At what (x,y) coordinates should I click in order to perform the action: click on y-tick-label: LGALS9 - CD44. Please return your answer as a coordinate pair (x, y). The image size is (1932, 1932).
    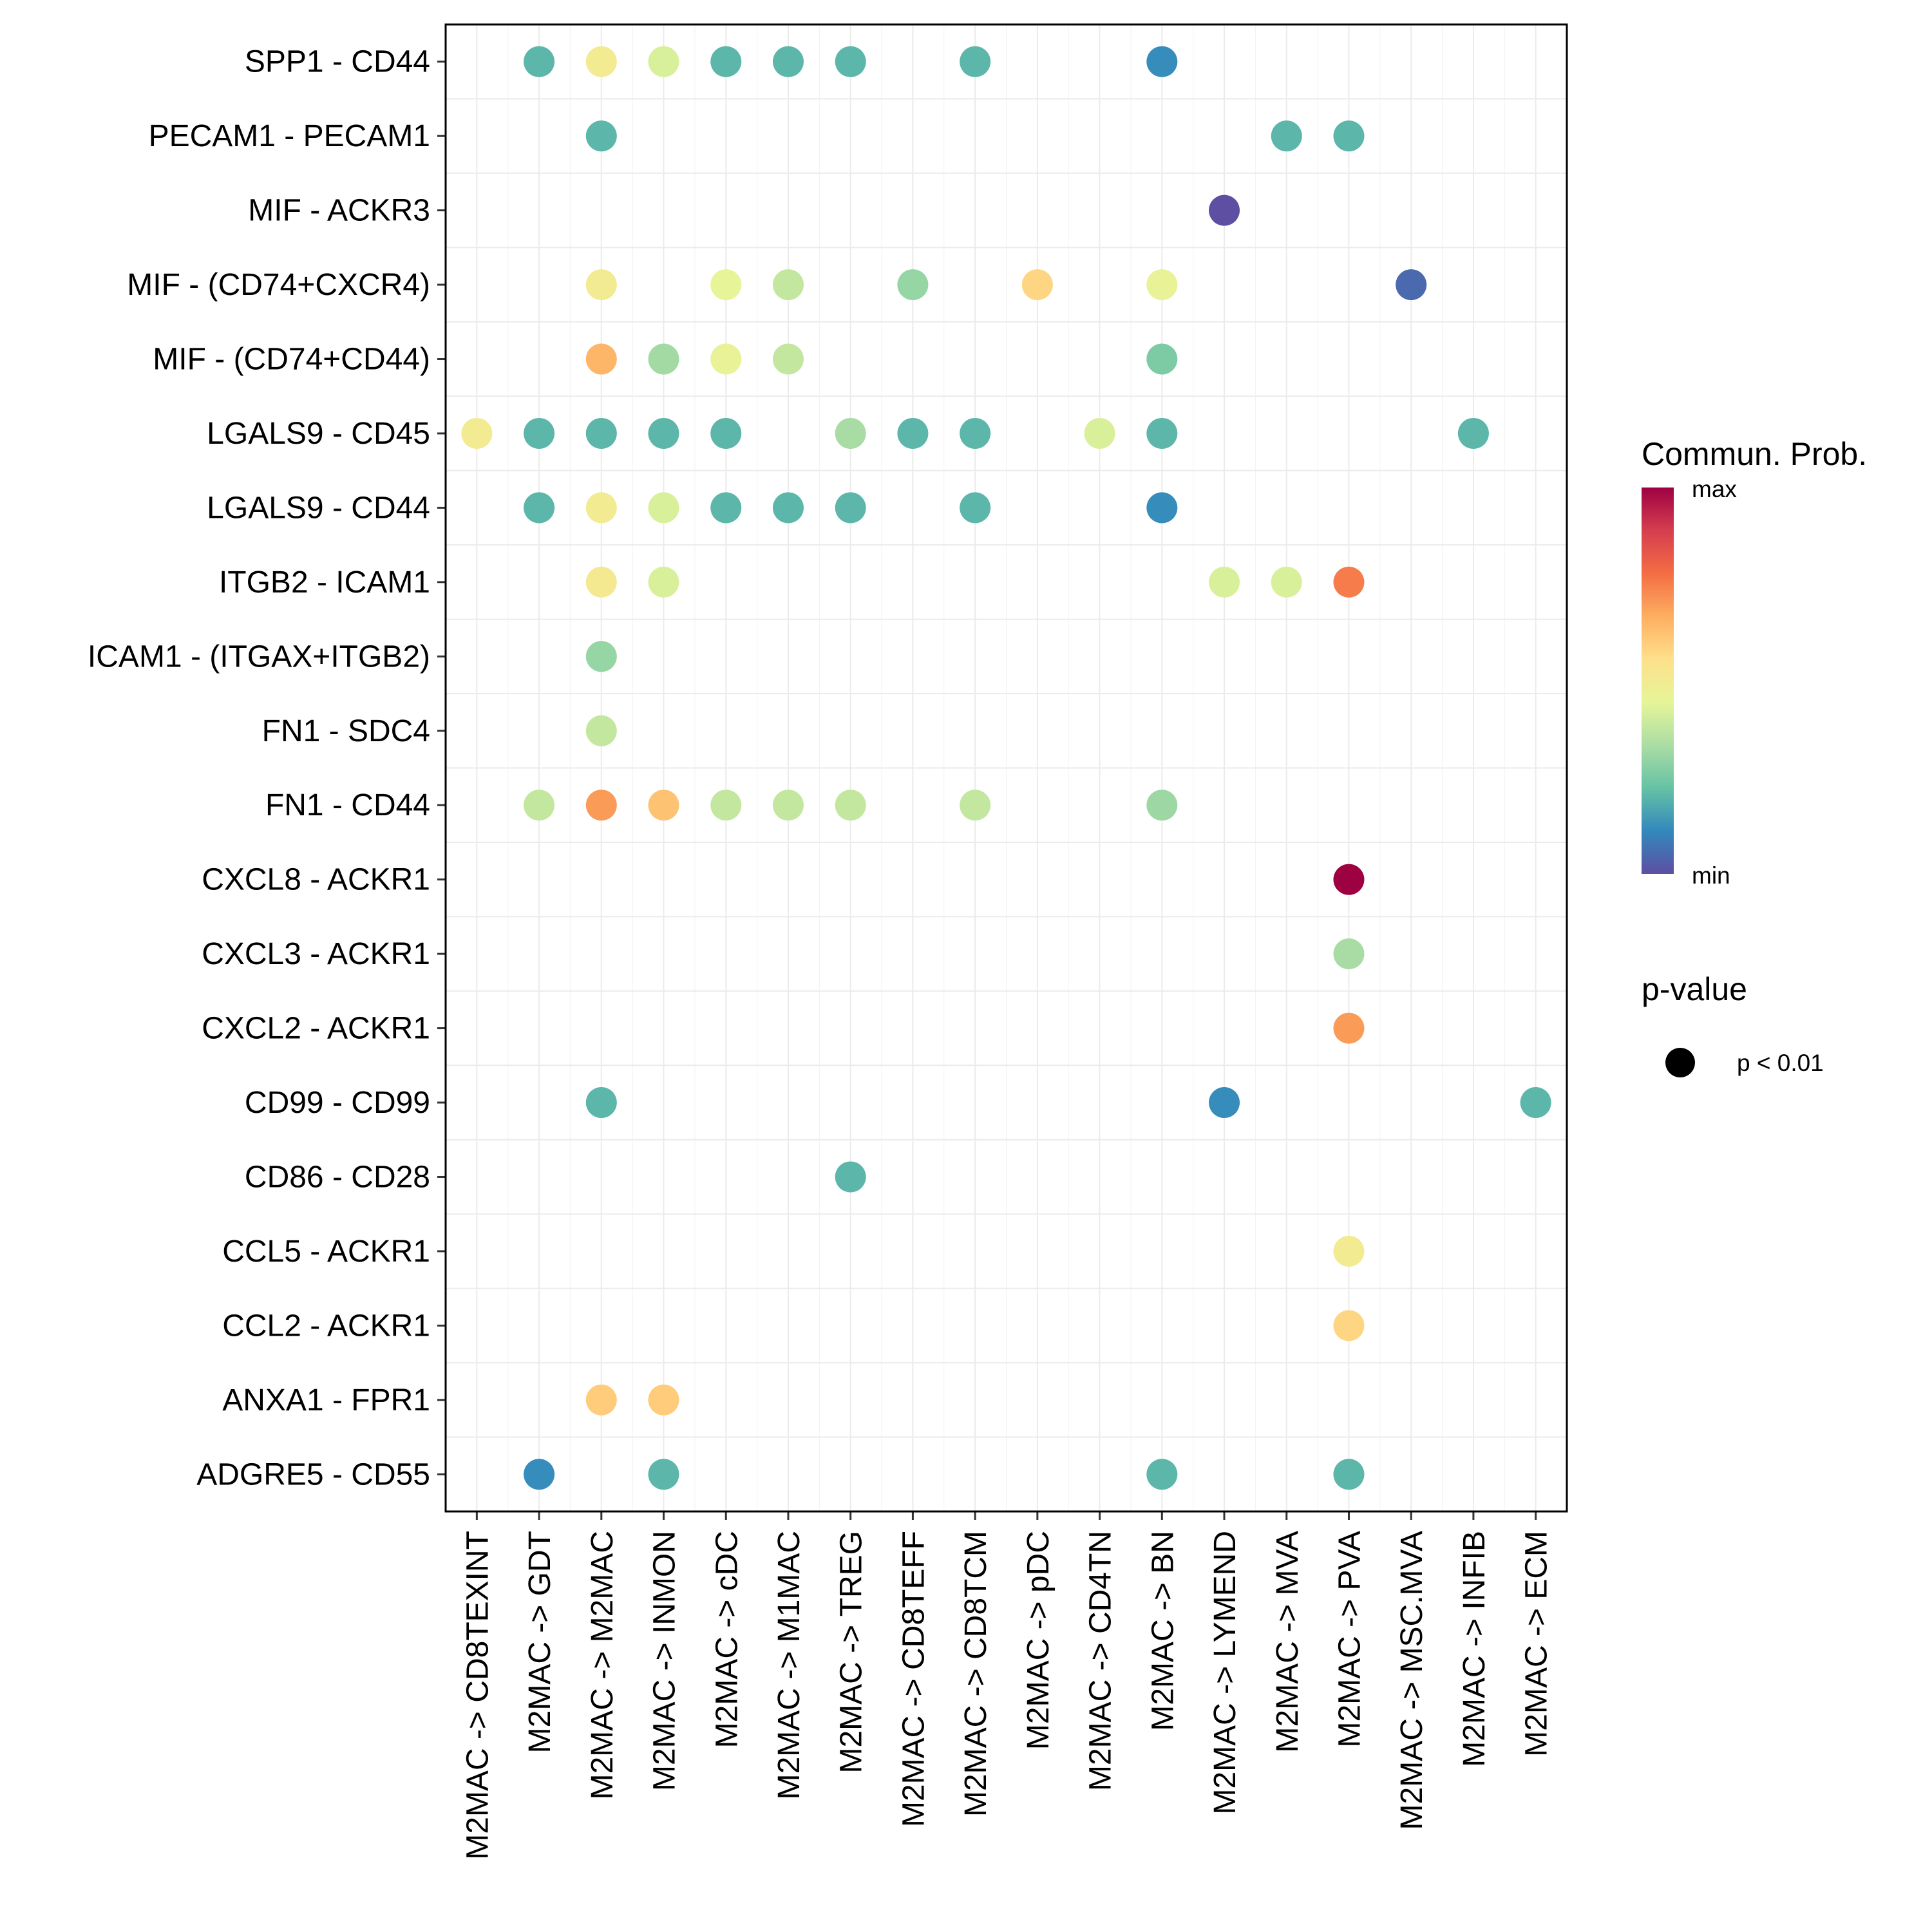
    Looking at the image, I should click on (318, 508).